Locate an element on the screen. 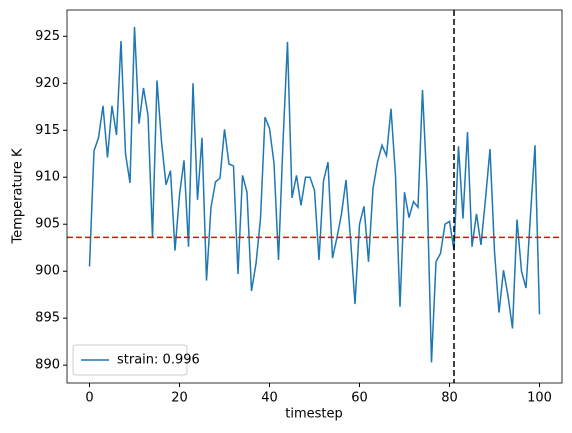 The width and height of the screenshot is (572, 433). x-tick-label: 0 is located at coordinates (89, 398).